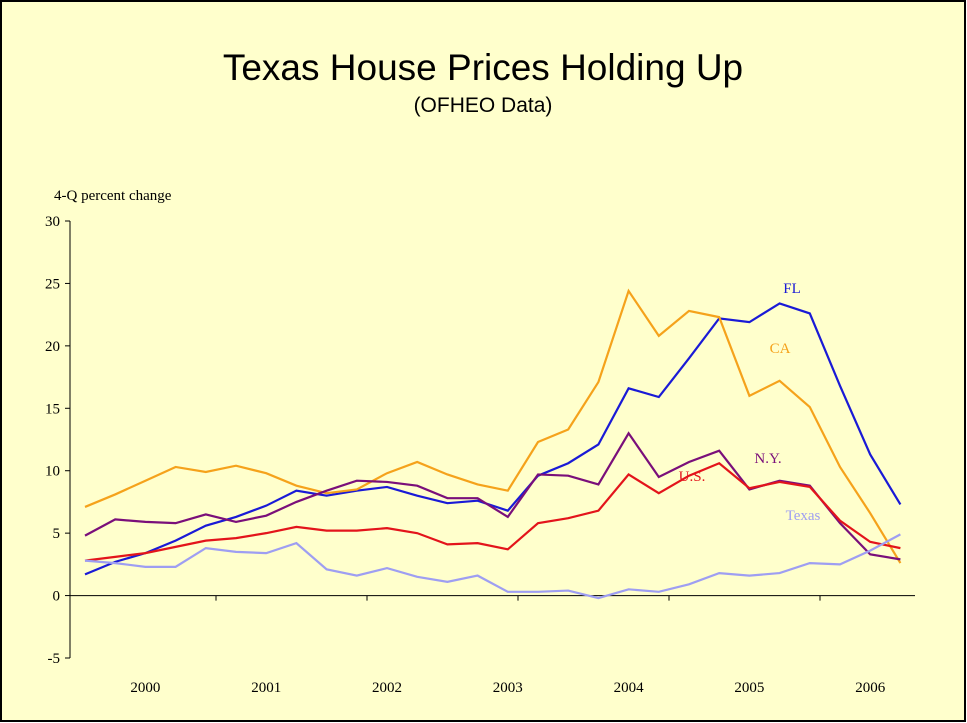 Image resolution: width=967 pixels, height=723 pixels. What do you see at coordinates (508, 688) in the screenshot?
I see `x-tick-label: 2003` at bounding box center [508, 688].